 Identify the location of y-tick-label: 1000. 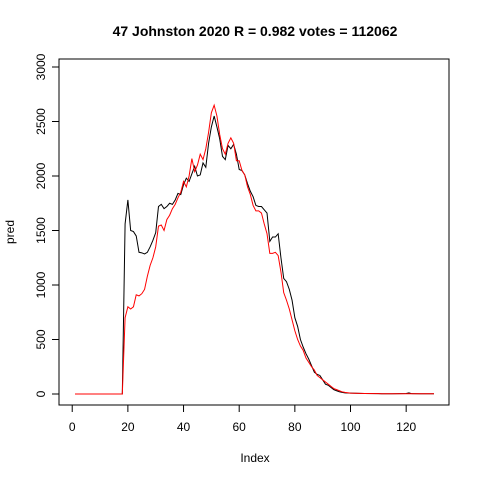
(41, 284).